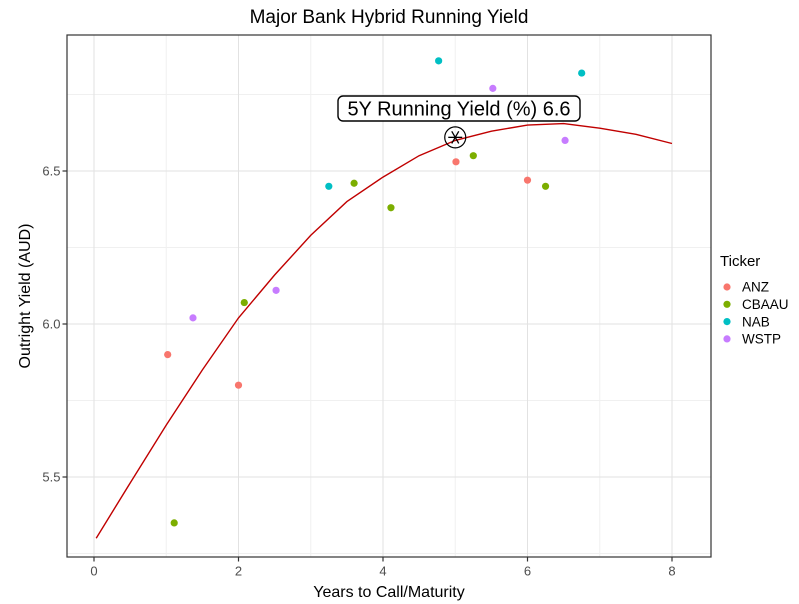 This screenshot has width=799, height=604. I want to click on legend-item-NAB: NAB, so click(746, 321).